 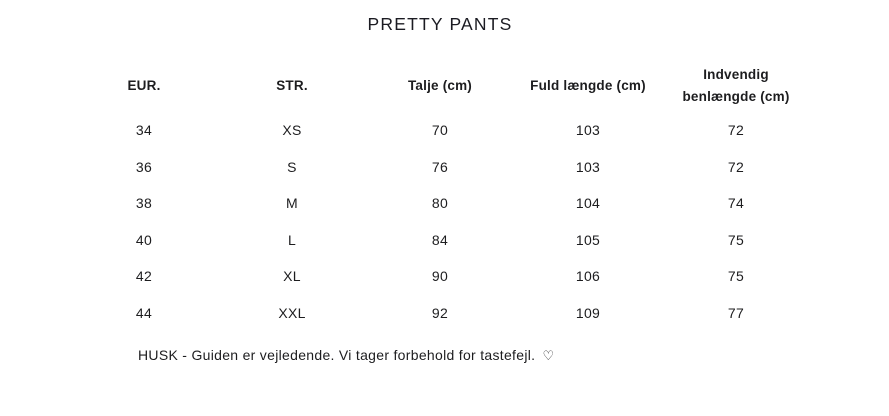 What do you see at coordinates (440, 24) in the screenshot?
I see `page-title: PRETTY PANTS` at bounding box center [440, 24].